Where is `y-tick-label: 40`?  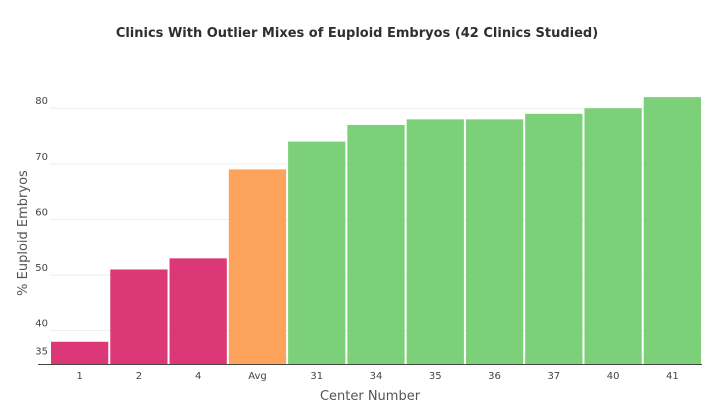
y-tick-label: 40 is located at coordinates (41, 324).